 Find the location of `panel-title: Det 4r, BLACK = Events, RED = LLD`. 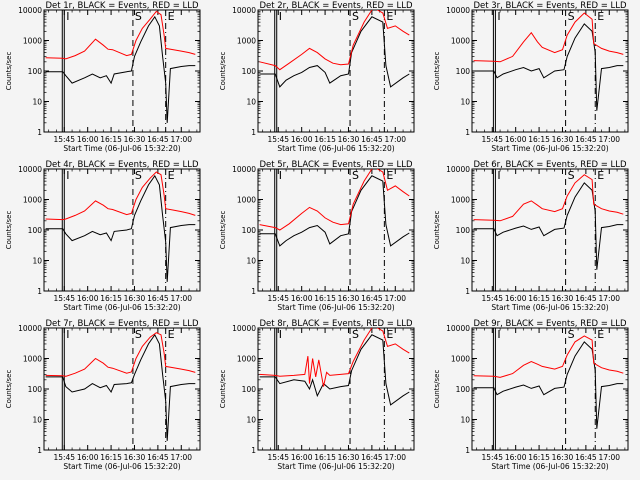

panel-title: Det 4r, BLACK = Events, RED = LLD is located at coordinates (122, 165).